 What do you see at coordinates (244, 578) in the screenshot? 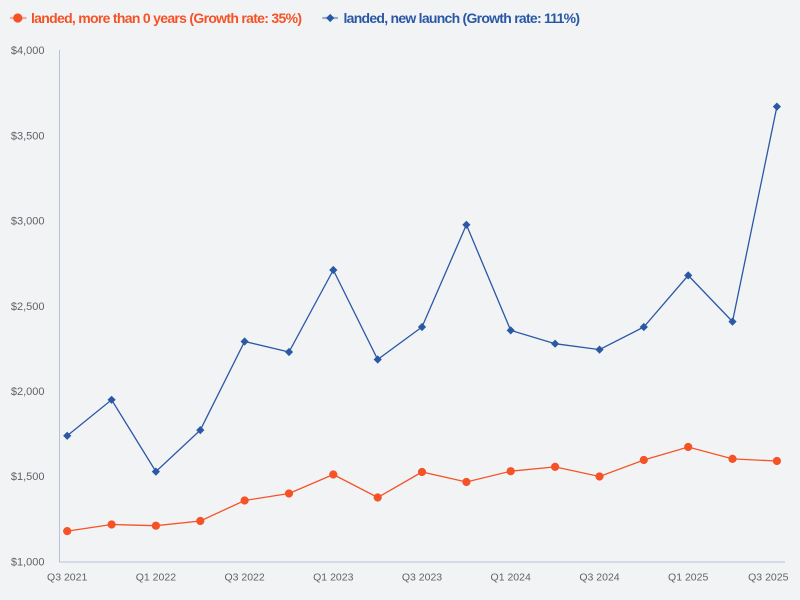
I see `svg-text: Q3 2022` at bounding box center [244, 578].